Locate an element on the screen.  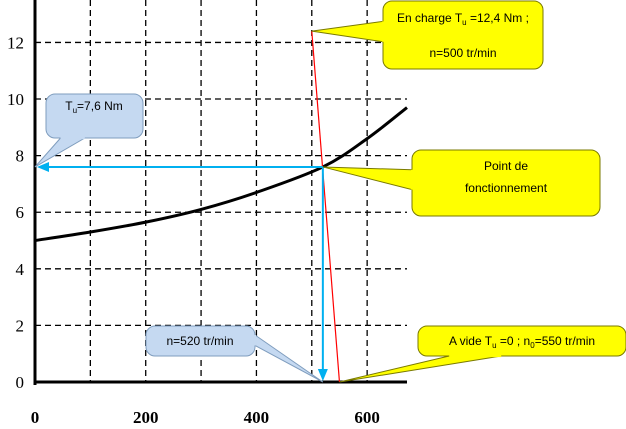
callout-operating-line1: Point de is located at coordinates (506, 166).